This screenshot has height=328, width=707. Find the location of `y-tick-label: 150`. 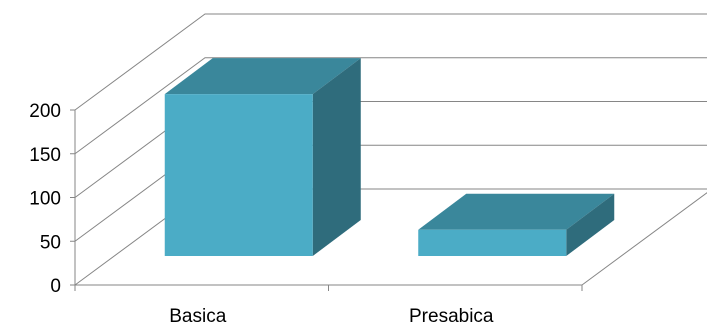

y-tick-label: 150 is located at coordinates (45, 155).